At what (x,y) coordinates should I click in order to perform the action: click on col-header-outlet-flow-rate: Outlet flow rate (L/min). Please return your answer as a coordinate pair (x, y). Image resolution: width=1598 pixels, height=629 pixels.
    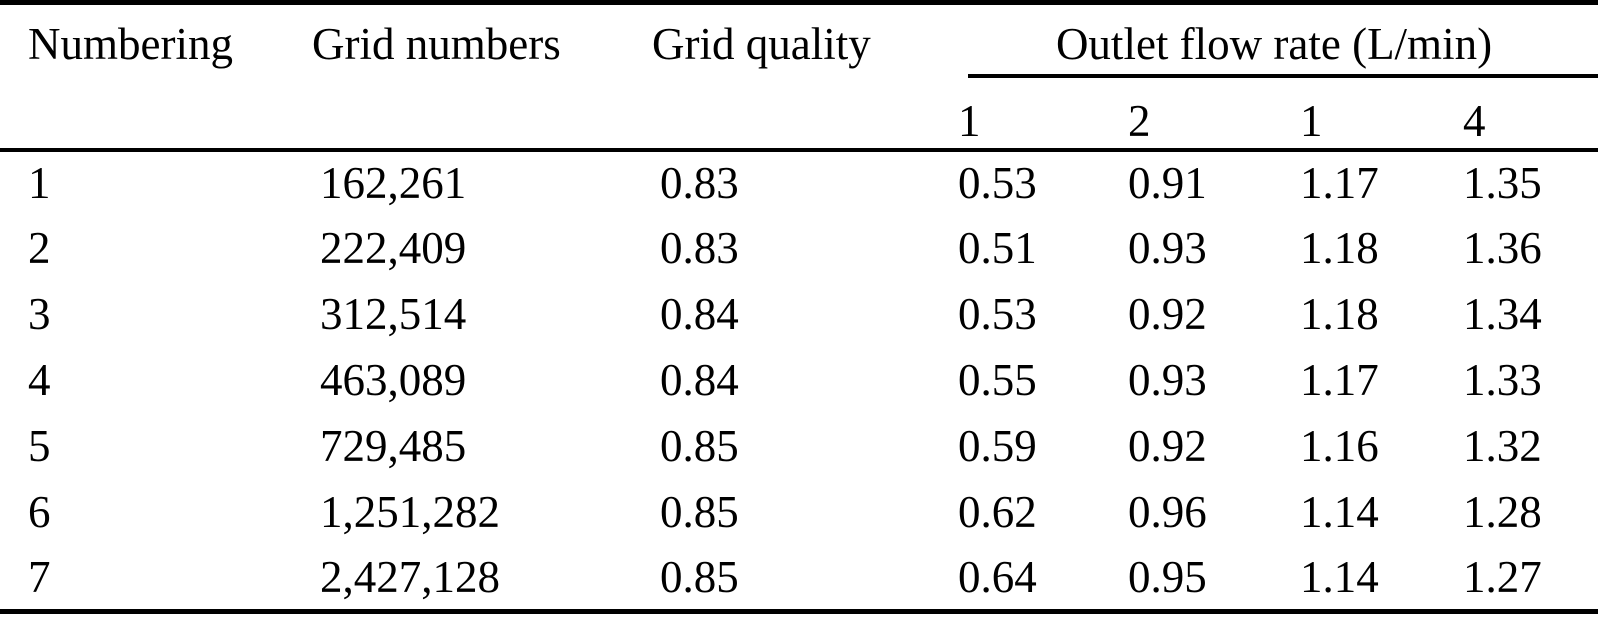
    Looking at the image, I should click on (1274, 40).